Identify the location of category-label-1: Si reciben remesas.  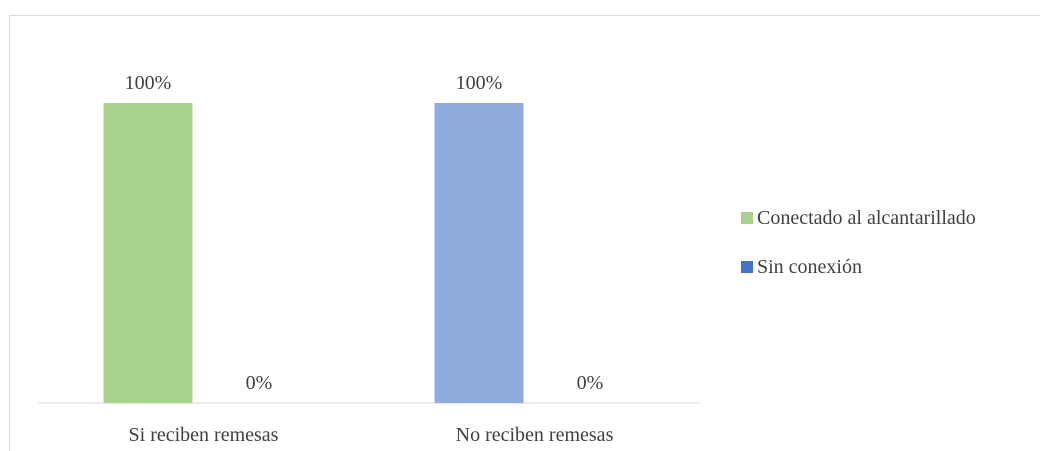
(204, 435).